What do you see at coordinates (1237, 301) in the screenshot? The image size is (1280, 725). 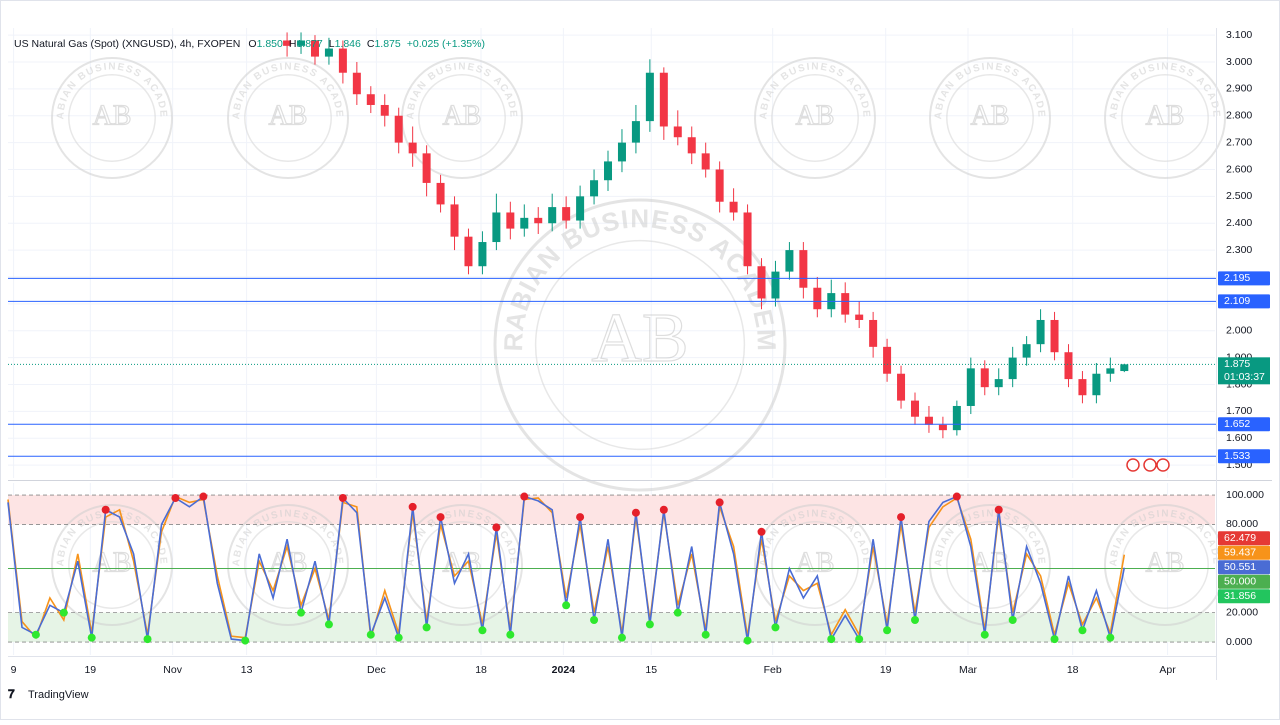 I see `level-label-text: 2.109` at bounding box center [1237, 301].